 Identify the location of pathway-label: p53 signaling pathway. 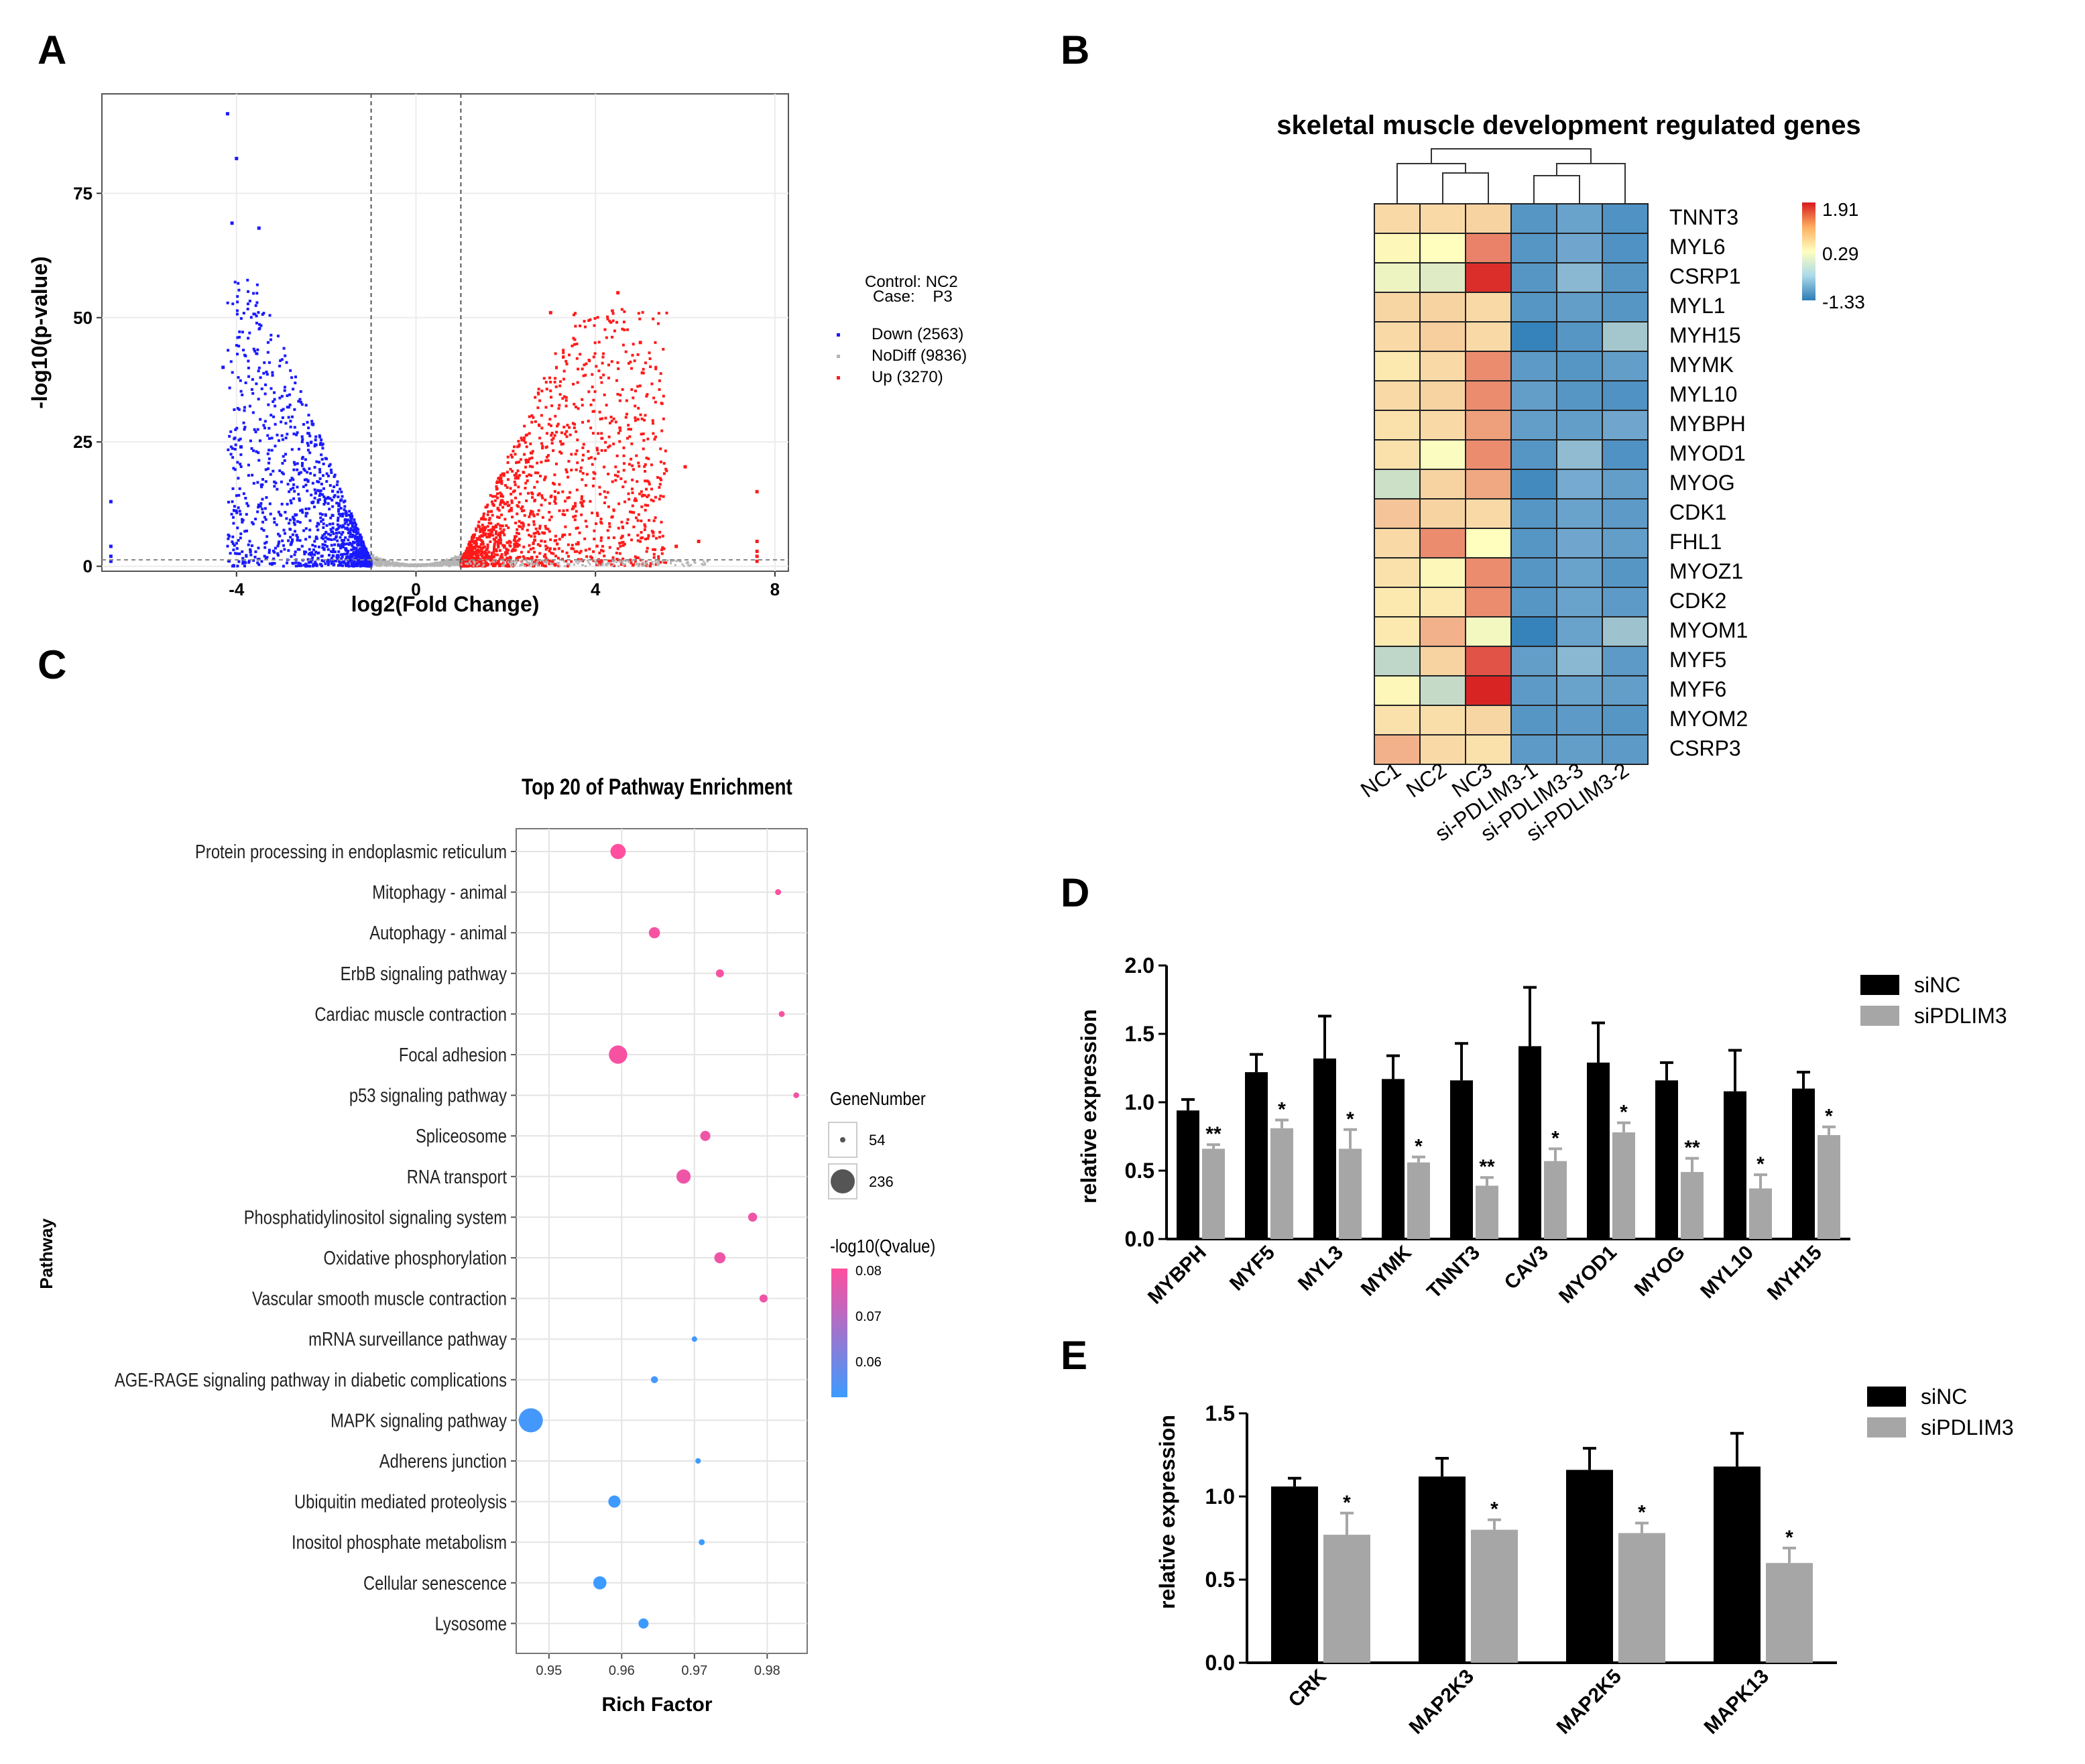
(428, 1095).